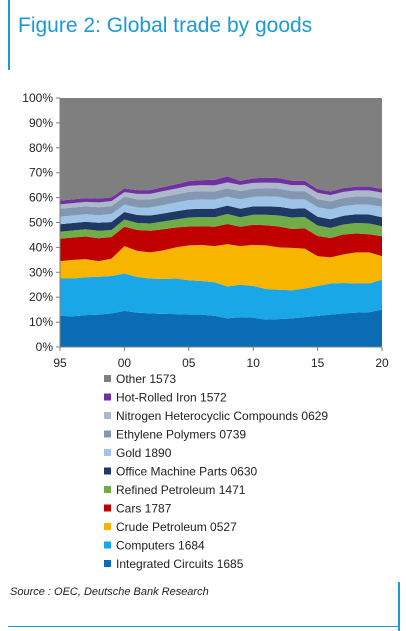  Describe the element at coordinates (41, 148) in the screenshot. I see `y-tick-label: 80%` at that location.